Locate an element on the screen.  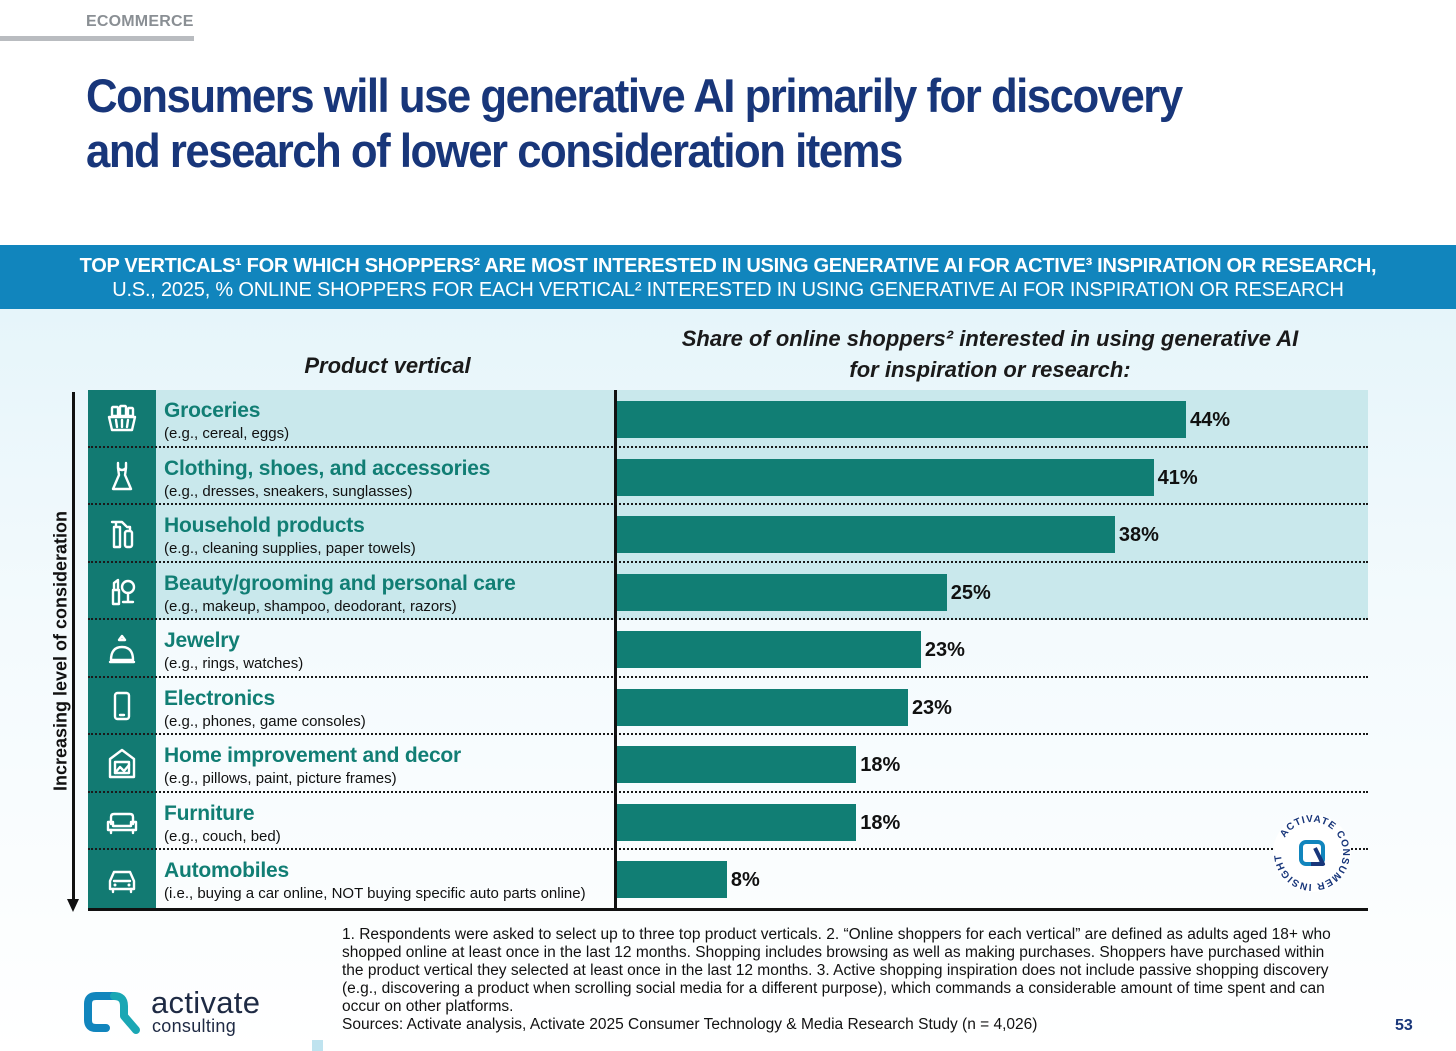
bar-value-label: 41% is located at coordinates (1177, 477).